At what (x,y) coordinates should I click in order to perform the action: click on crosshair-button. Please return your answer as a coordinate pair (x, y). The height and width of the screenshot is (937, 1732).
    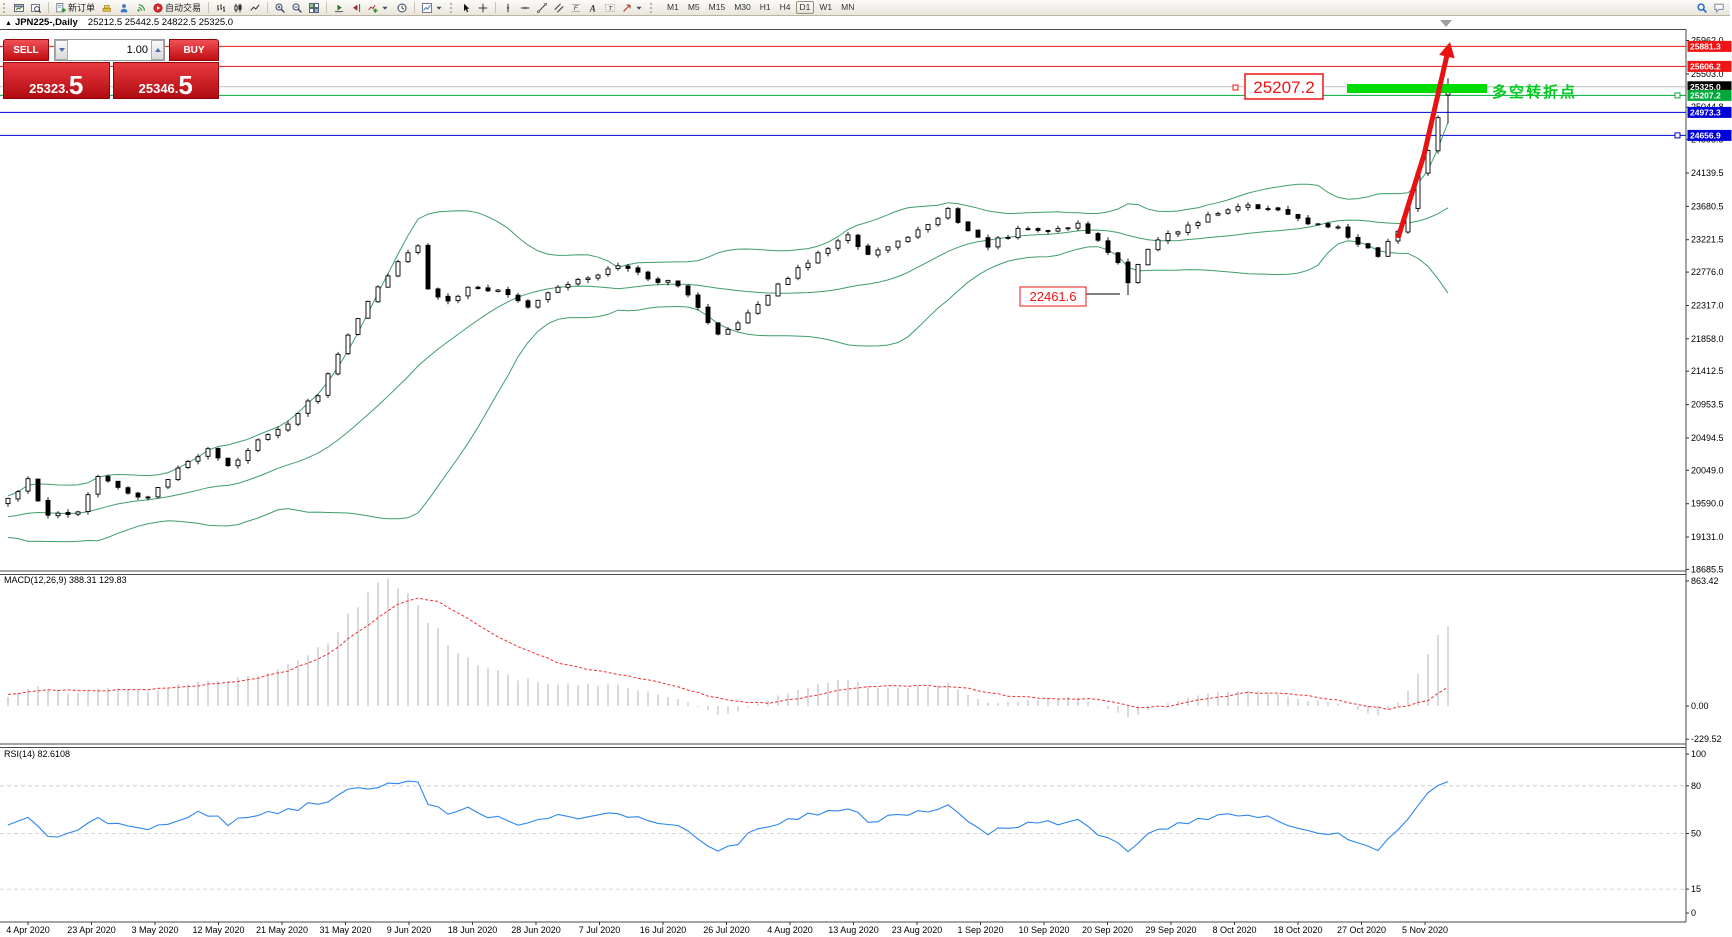
    Looking at the image, I should click on (483, 8).